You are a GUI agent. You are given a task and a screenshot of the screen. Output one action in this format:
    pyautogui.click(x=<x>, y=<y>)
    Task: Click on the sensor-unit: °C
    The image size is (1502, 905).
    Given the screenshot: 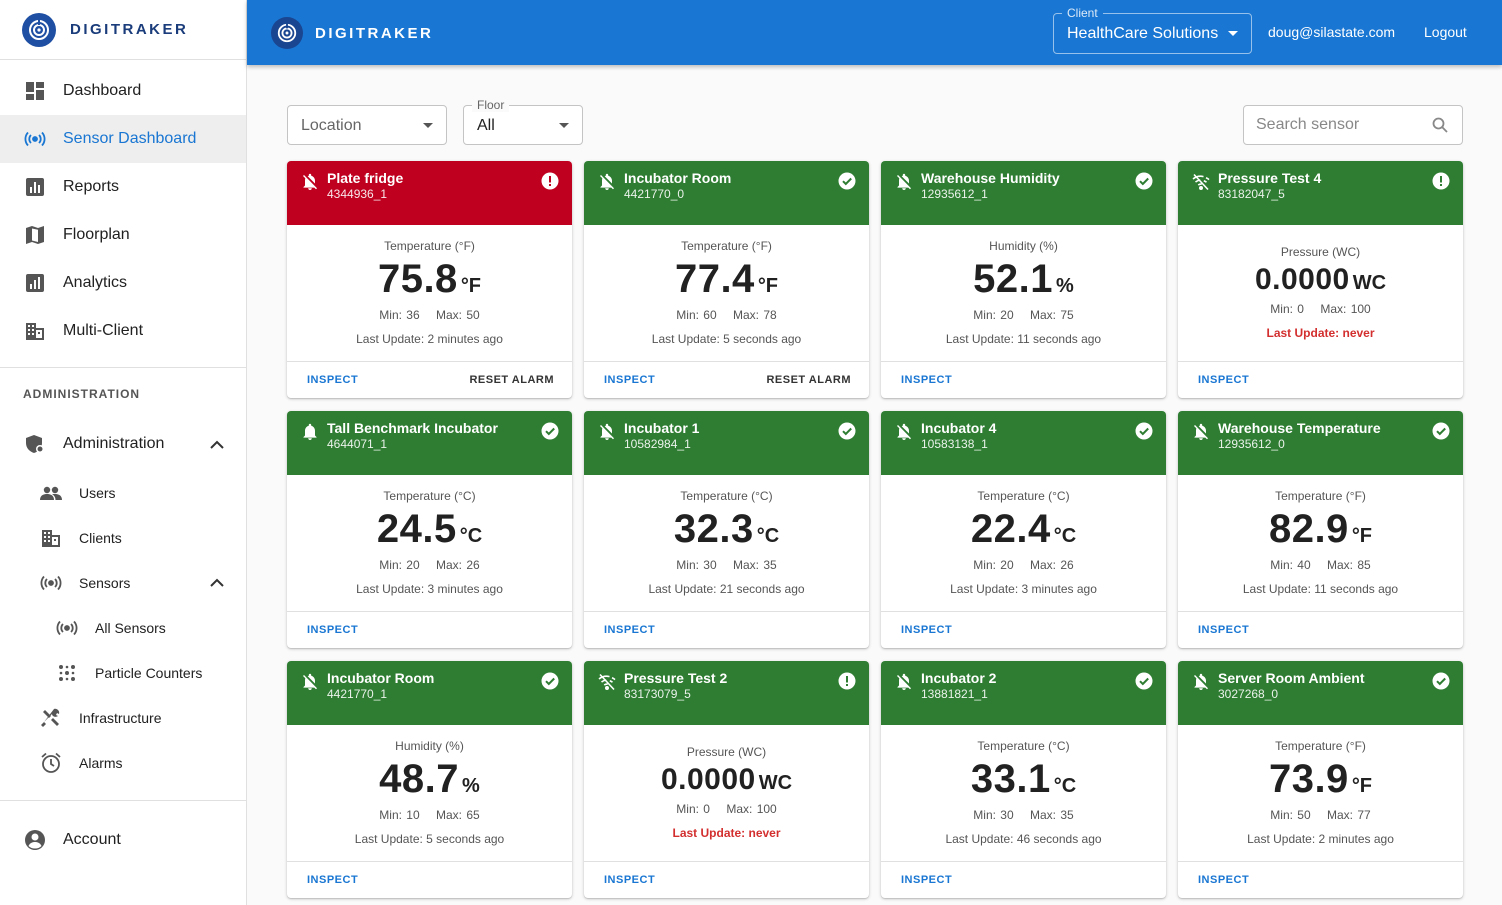 What is the action you would take?
    pyautogui.click(x=1065, y=786)
    